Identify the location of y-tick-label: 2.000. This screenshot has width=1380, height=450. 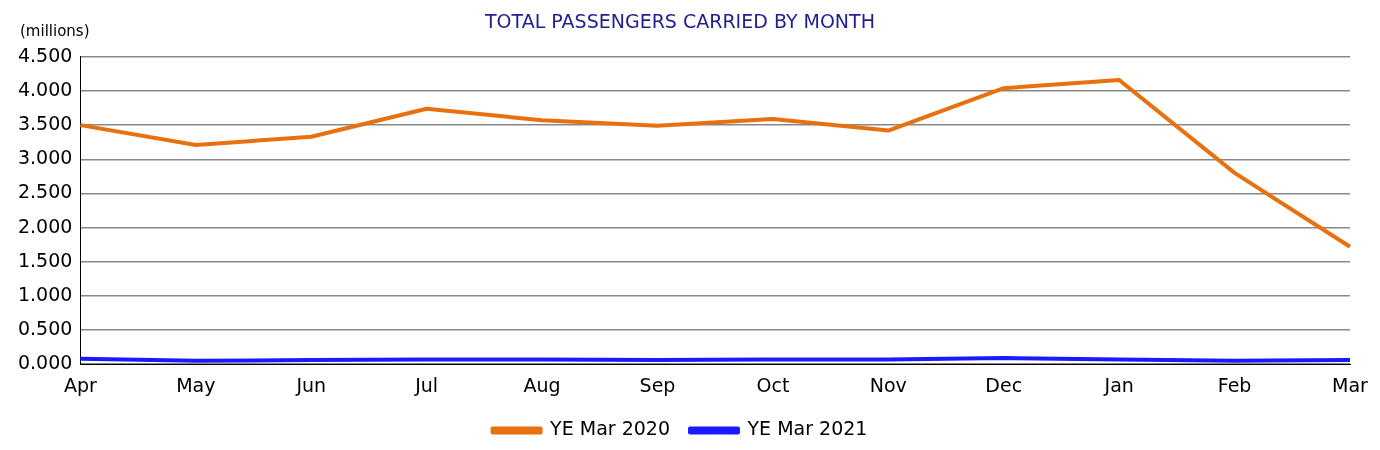
(45, 225).